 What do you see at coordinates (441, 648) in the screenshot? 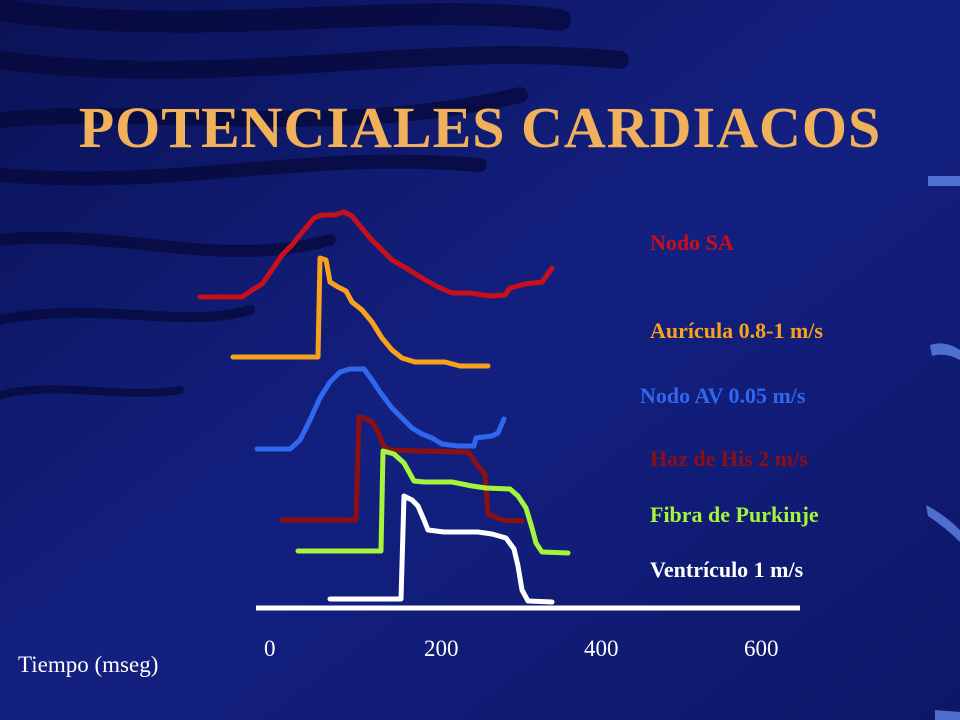
I see `axis-tick-200: 200` at bounding box center [441, 648].